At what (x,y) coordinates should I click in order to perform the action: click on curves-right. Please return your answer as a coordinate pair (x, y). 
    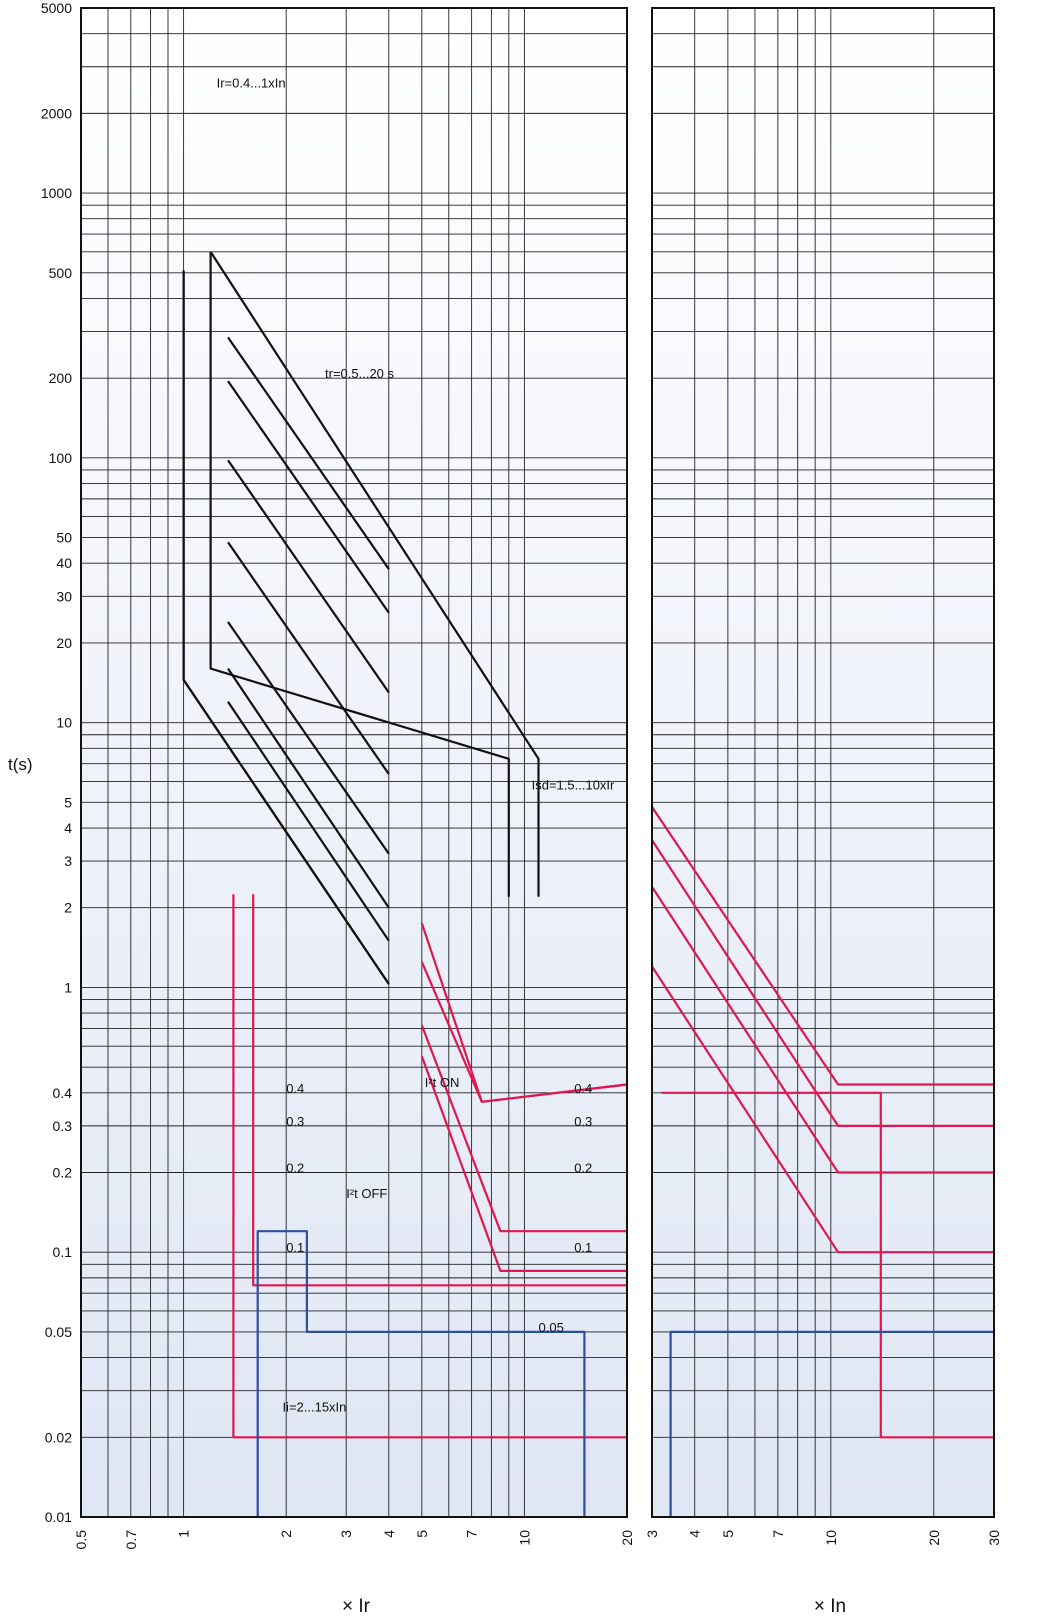
    Looking at the image, I should click on (823, 1161).